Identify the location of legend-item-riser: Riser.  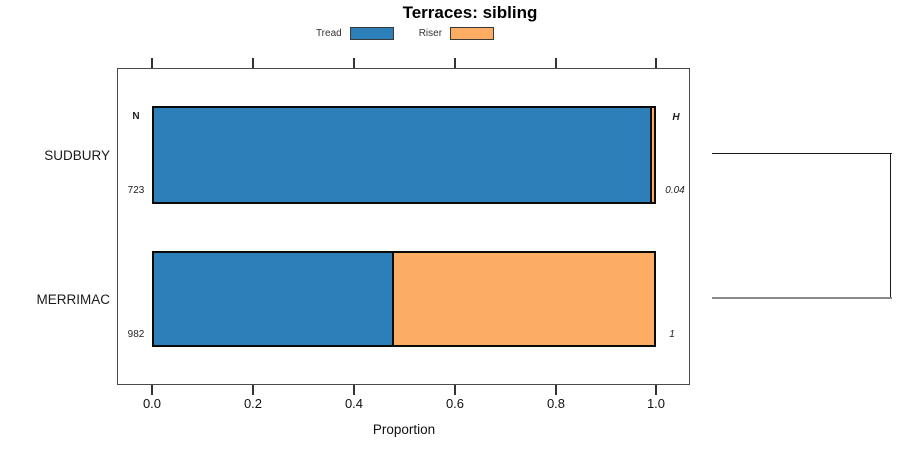
(456, 33).